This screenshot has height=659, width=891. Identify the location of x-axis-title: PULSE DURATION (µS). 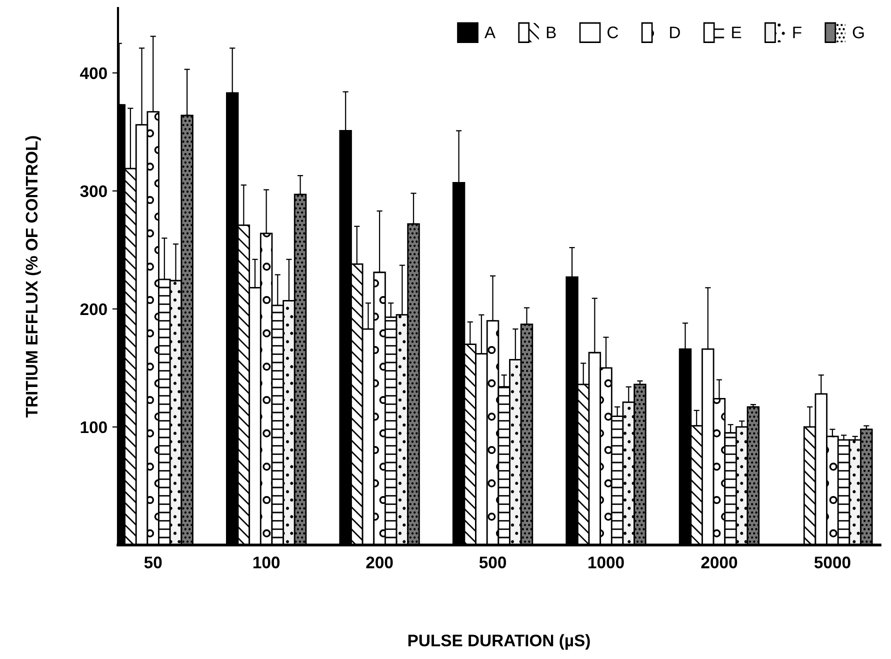
(499, 642).